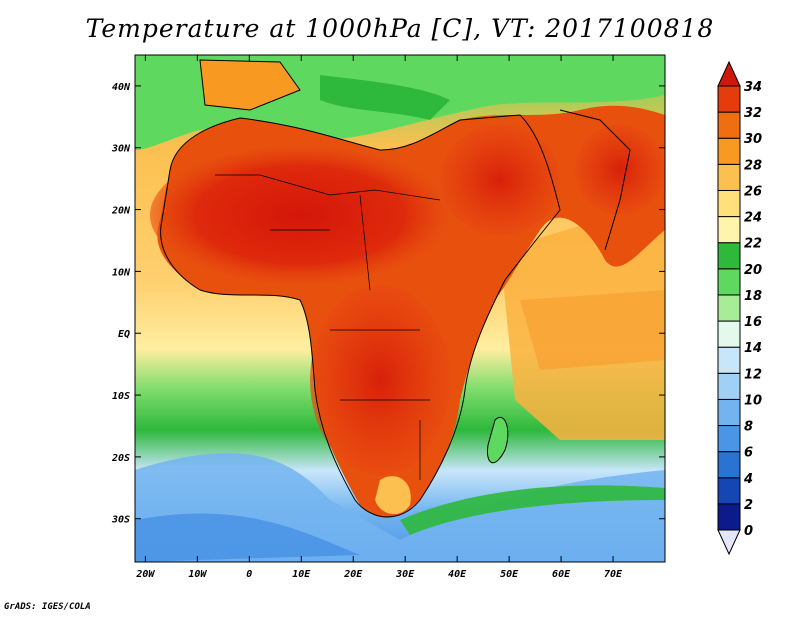 This screenshot has height=618, width=800. Describe the element at coordinates (247, 537) in the screenshot. I see `southern-colder-water` at that location.